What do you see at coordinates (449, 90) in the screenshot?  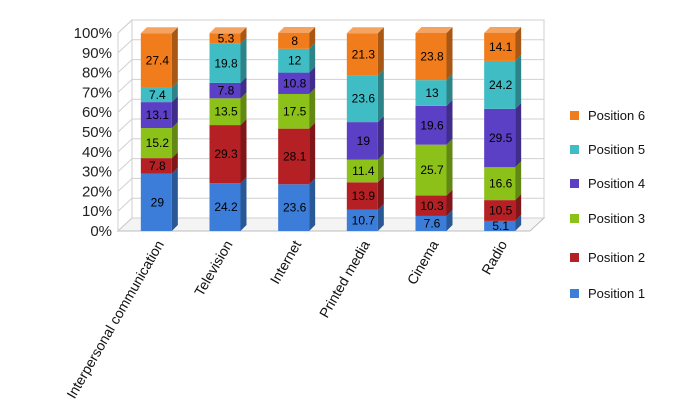 I see `bar-segment-position-5-cinema-side` at bounding box center [449, 90].